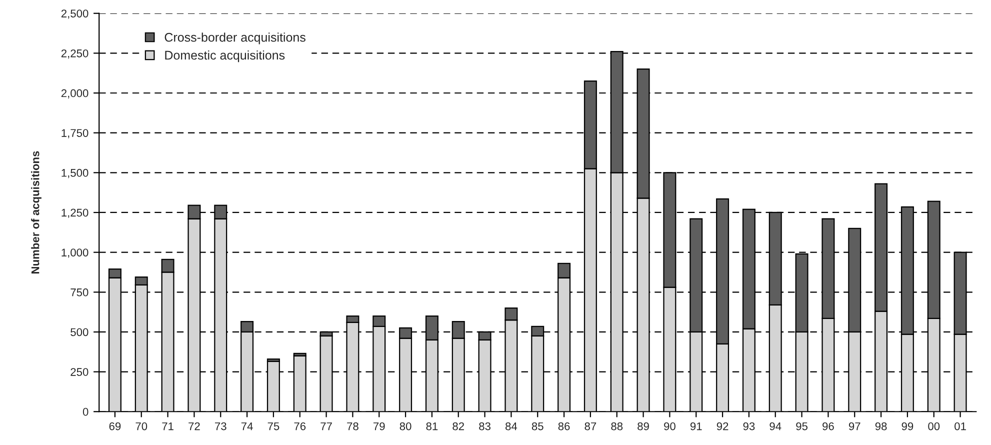 This screenshot has width=991, height=445. I want to click on y-tick-label: 2,250, so click(74, 54).